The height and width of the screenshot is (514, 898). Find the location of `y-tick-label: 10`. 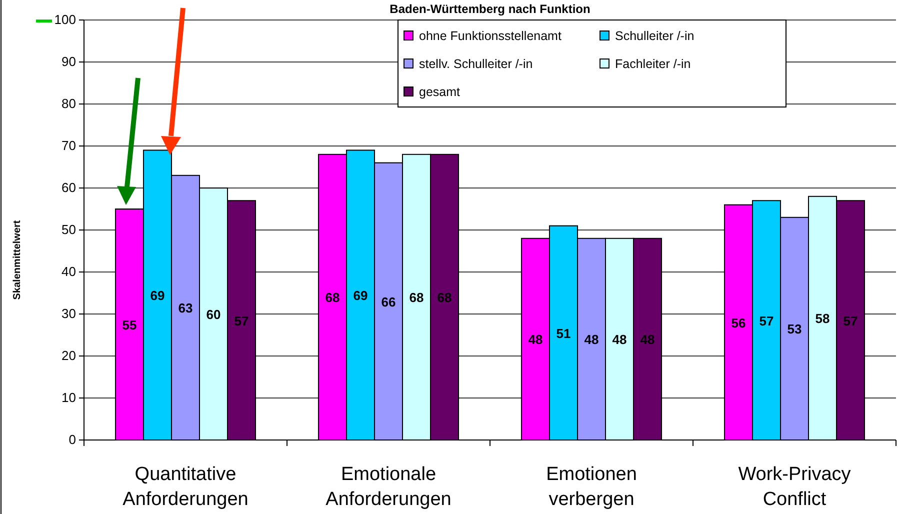

y-tick-label: 10 is located at coordinates (69, 398).